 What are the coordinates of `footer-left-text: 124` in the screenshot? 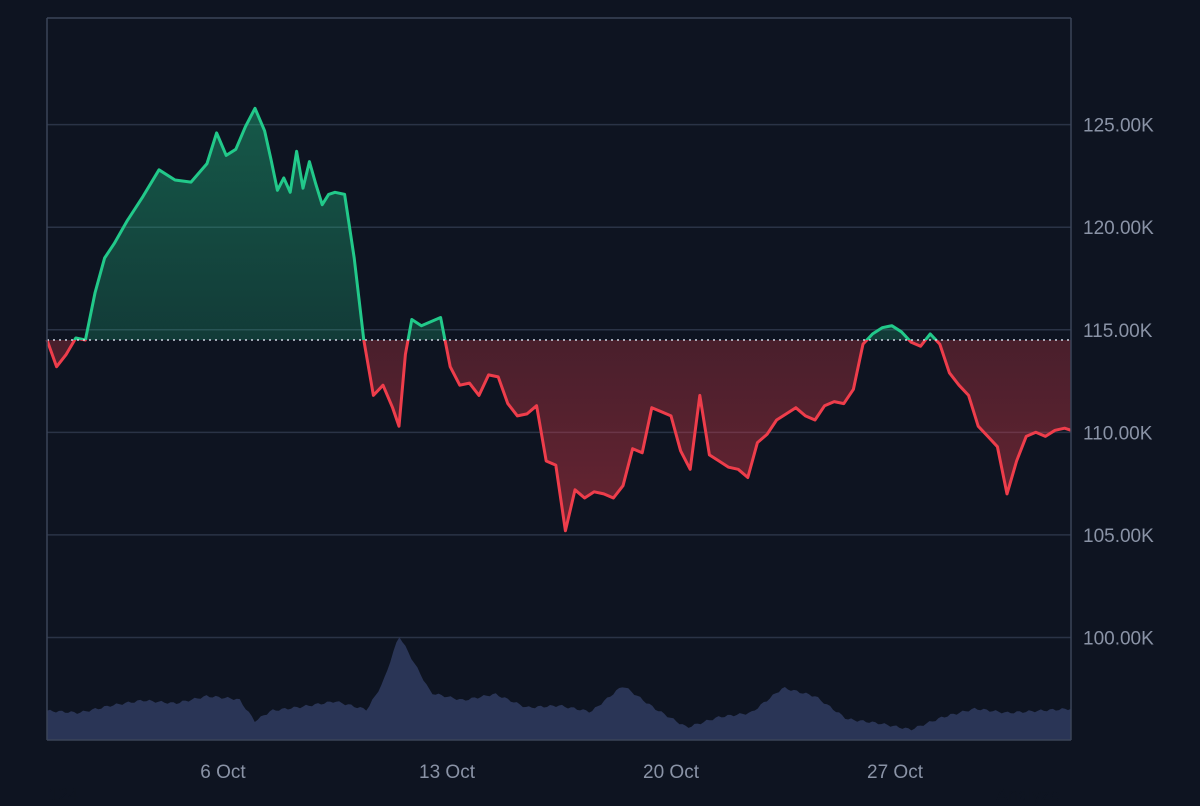 It's located at (63, 795).